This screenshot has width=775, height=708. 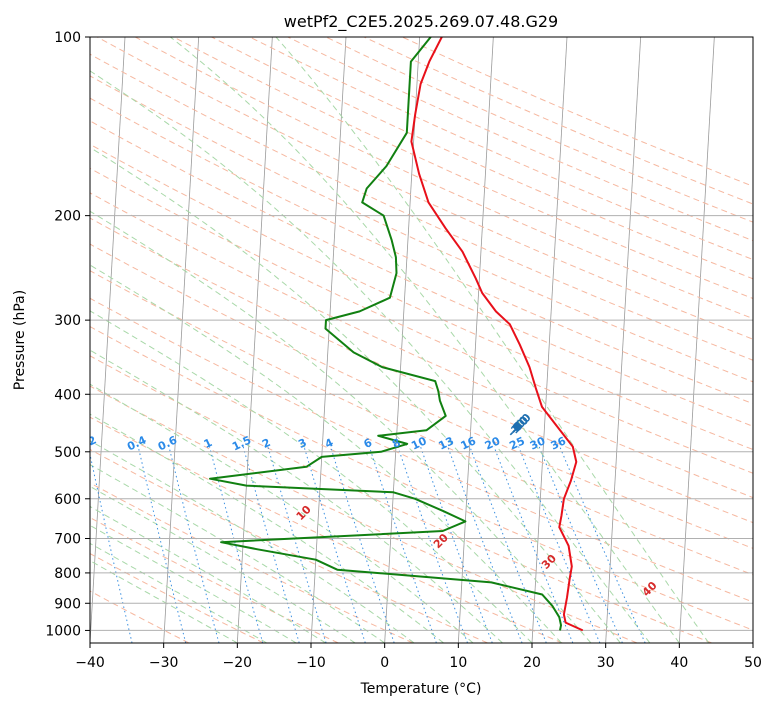 I want to click on y-tick-label: 500, so click(x=67, y=453).